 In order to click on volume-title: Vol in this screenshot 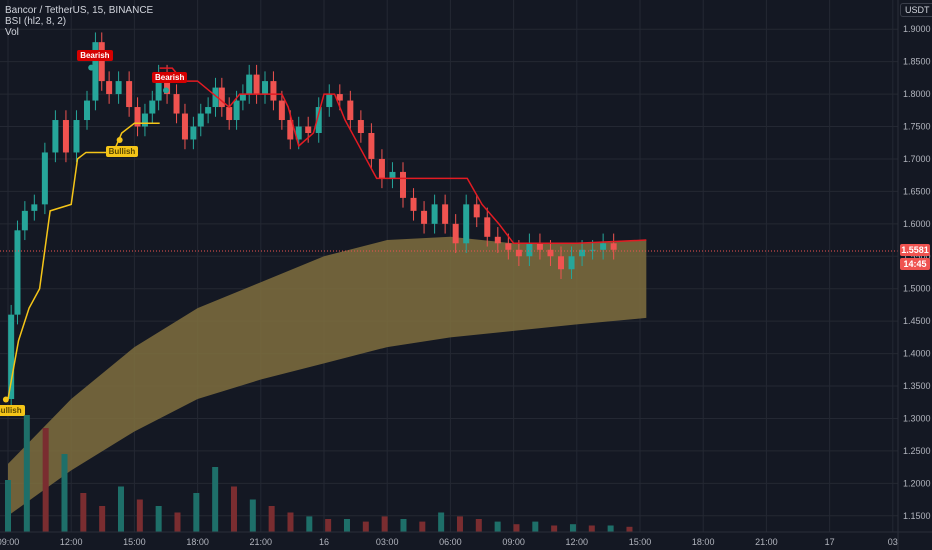, I will do `click(12, 32)`.